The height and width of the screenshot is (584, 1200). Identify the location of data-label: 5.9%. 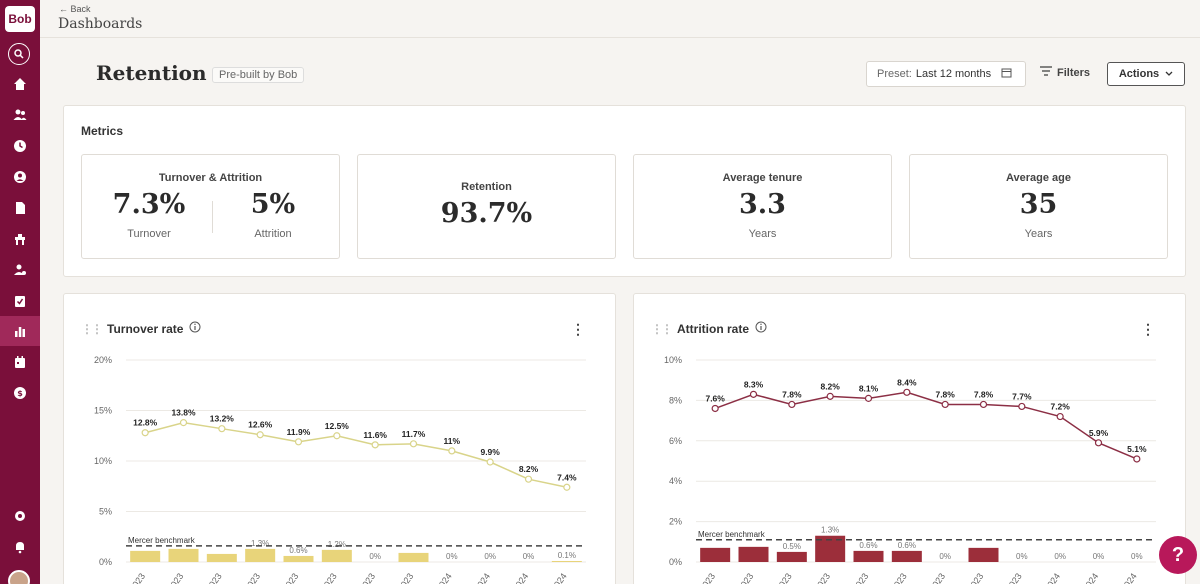
(1099, 433).